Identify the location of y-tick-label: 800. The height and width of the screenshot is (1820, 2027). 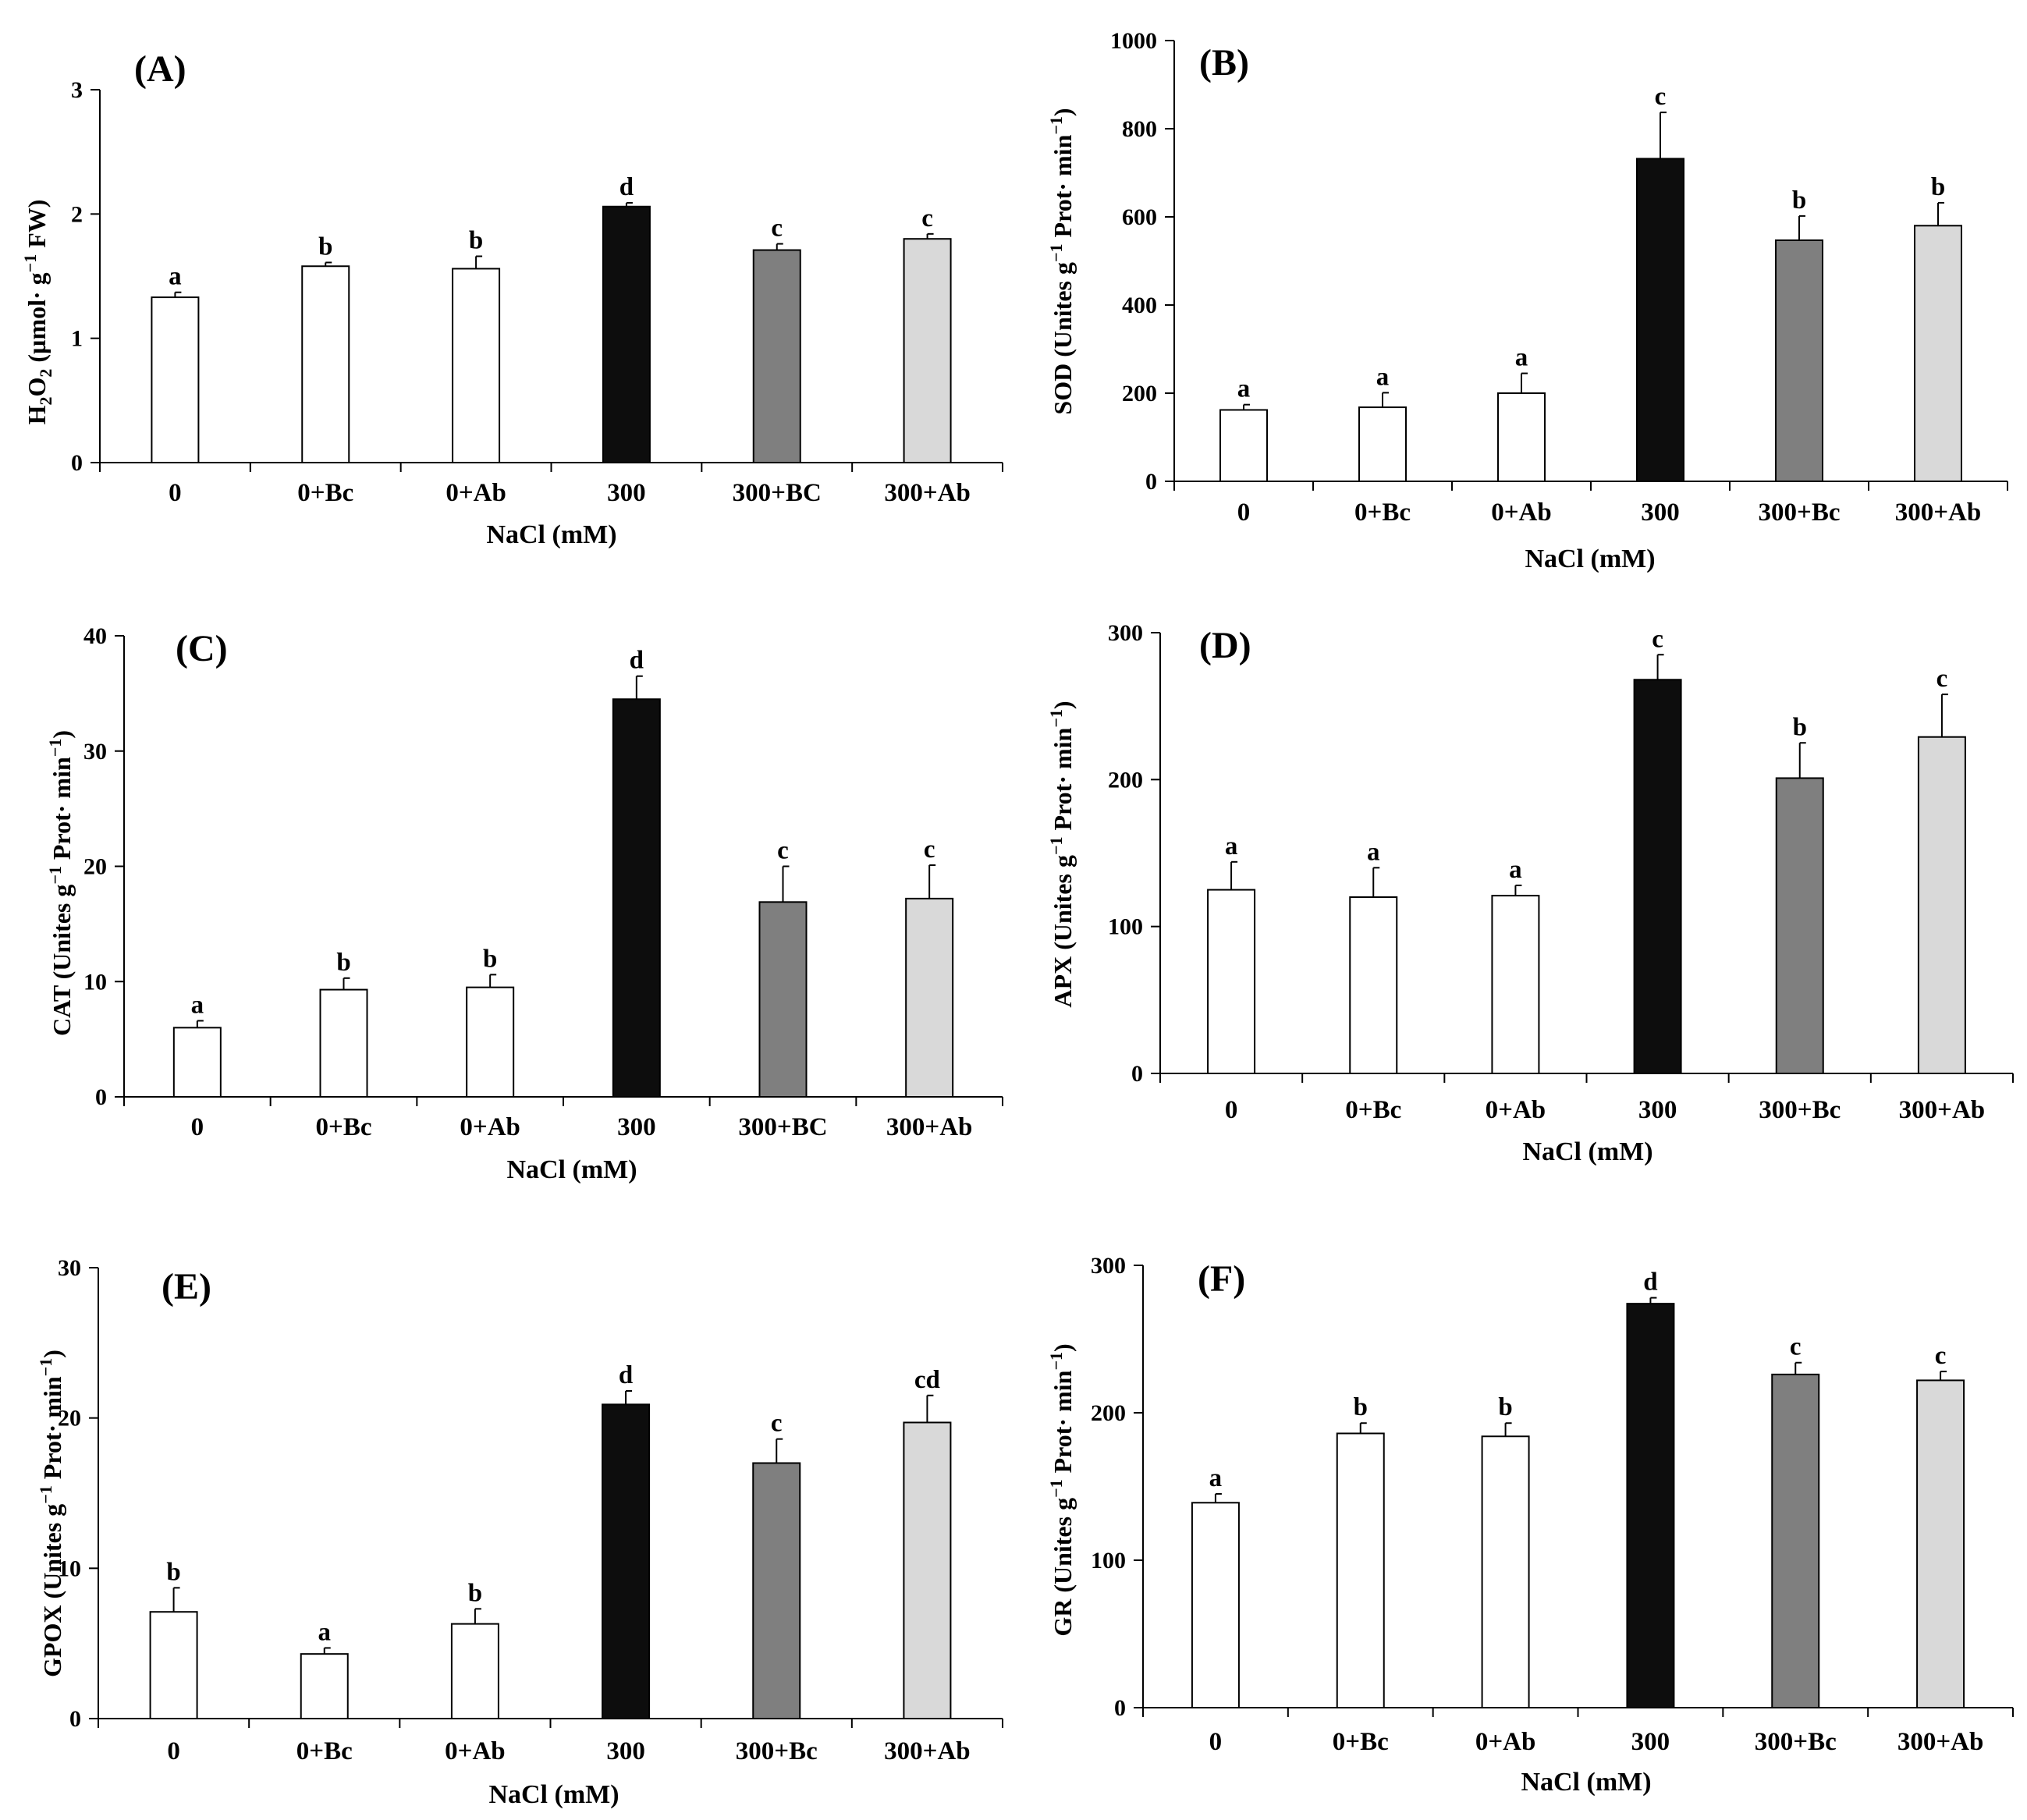
(1139, 129).